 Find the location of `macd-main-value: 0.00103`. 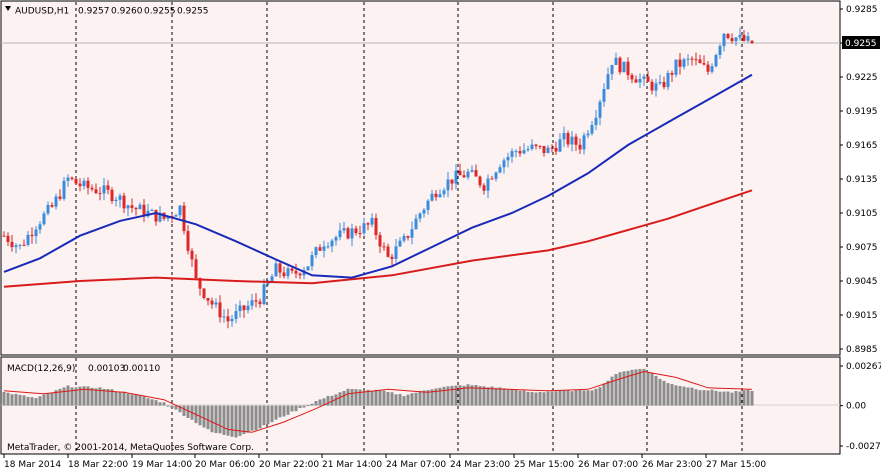

macd-main-value: 0.00103 is located at coordinates (106, 369).